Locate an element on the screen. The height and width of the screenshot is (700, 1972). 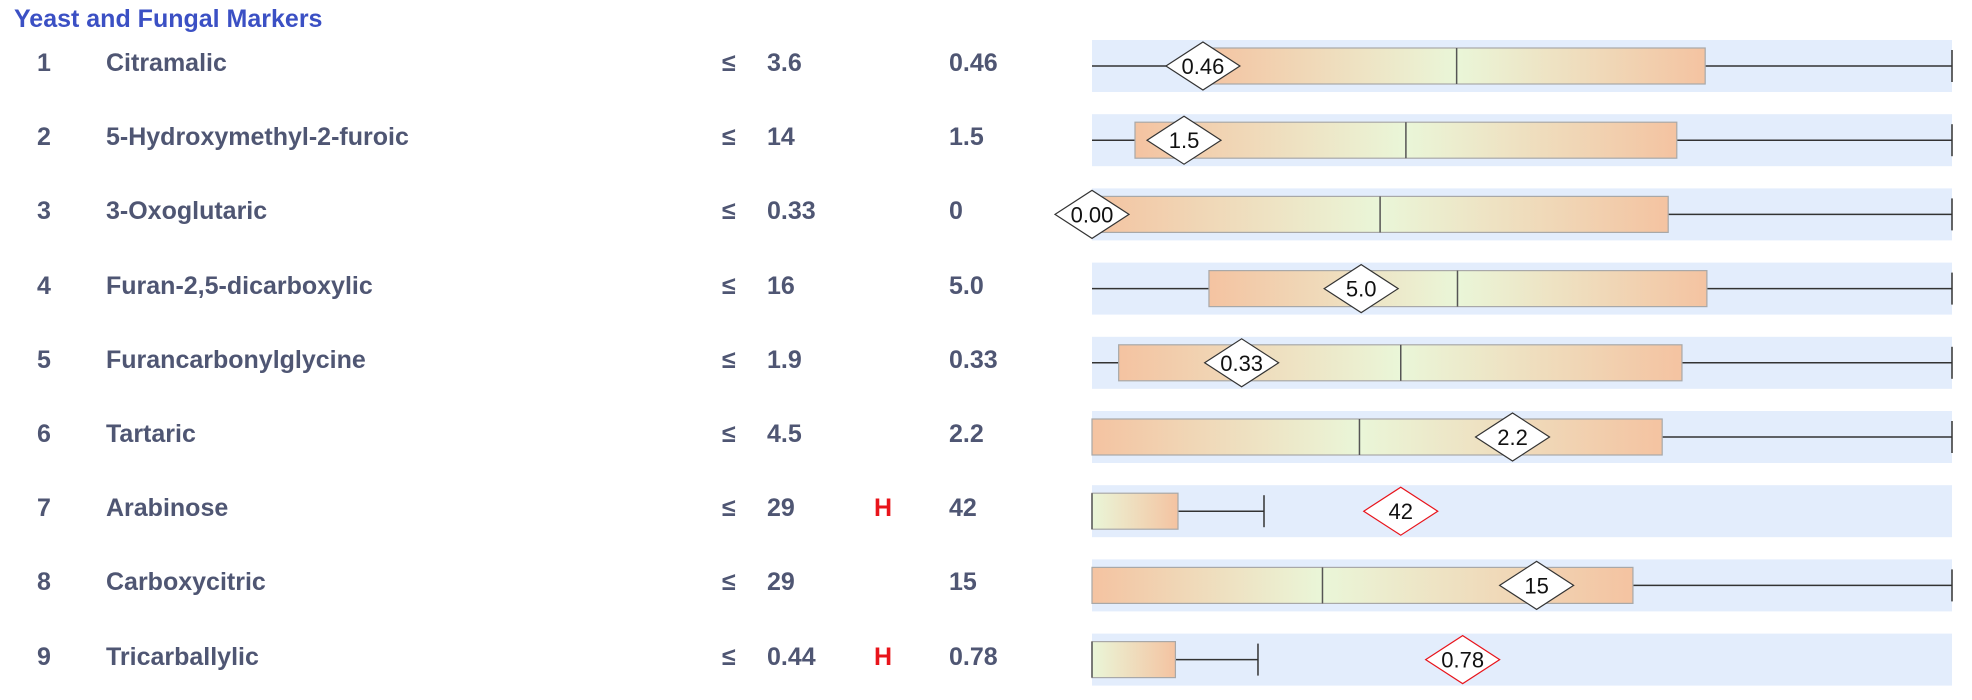
result-value: 15 is located at coordinates (963, 582).